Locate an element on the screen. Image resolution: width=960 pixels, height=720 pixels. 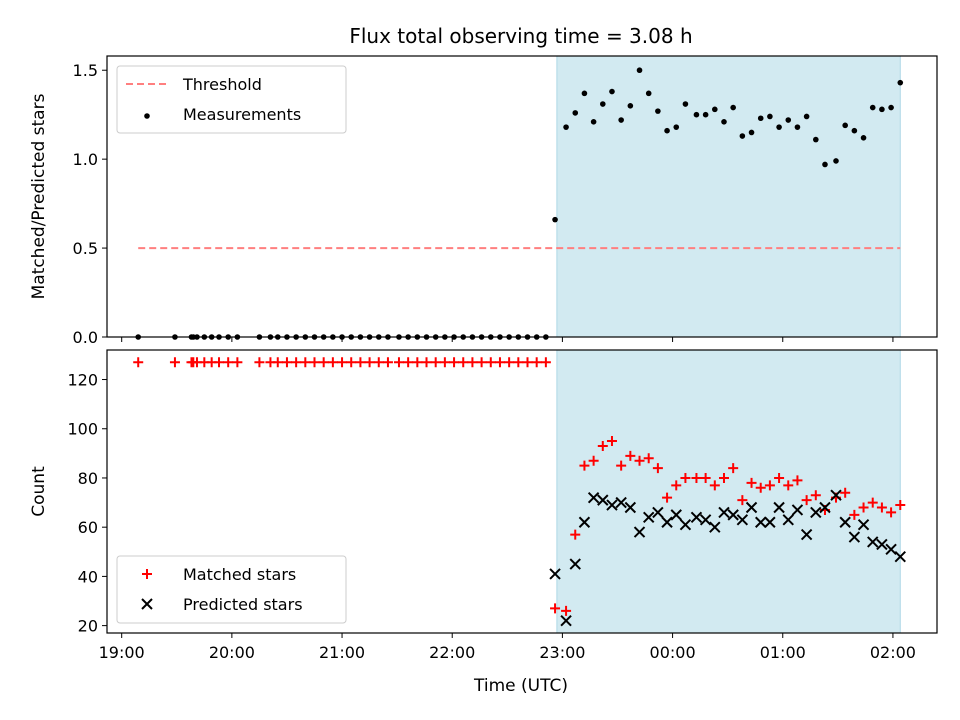
y-axis-label: Count is located at coordinates (39, 491).